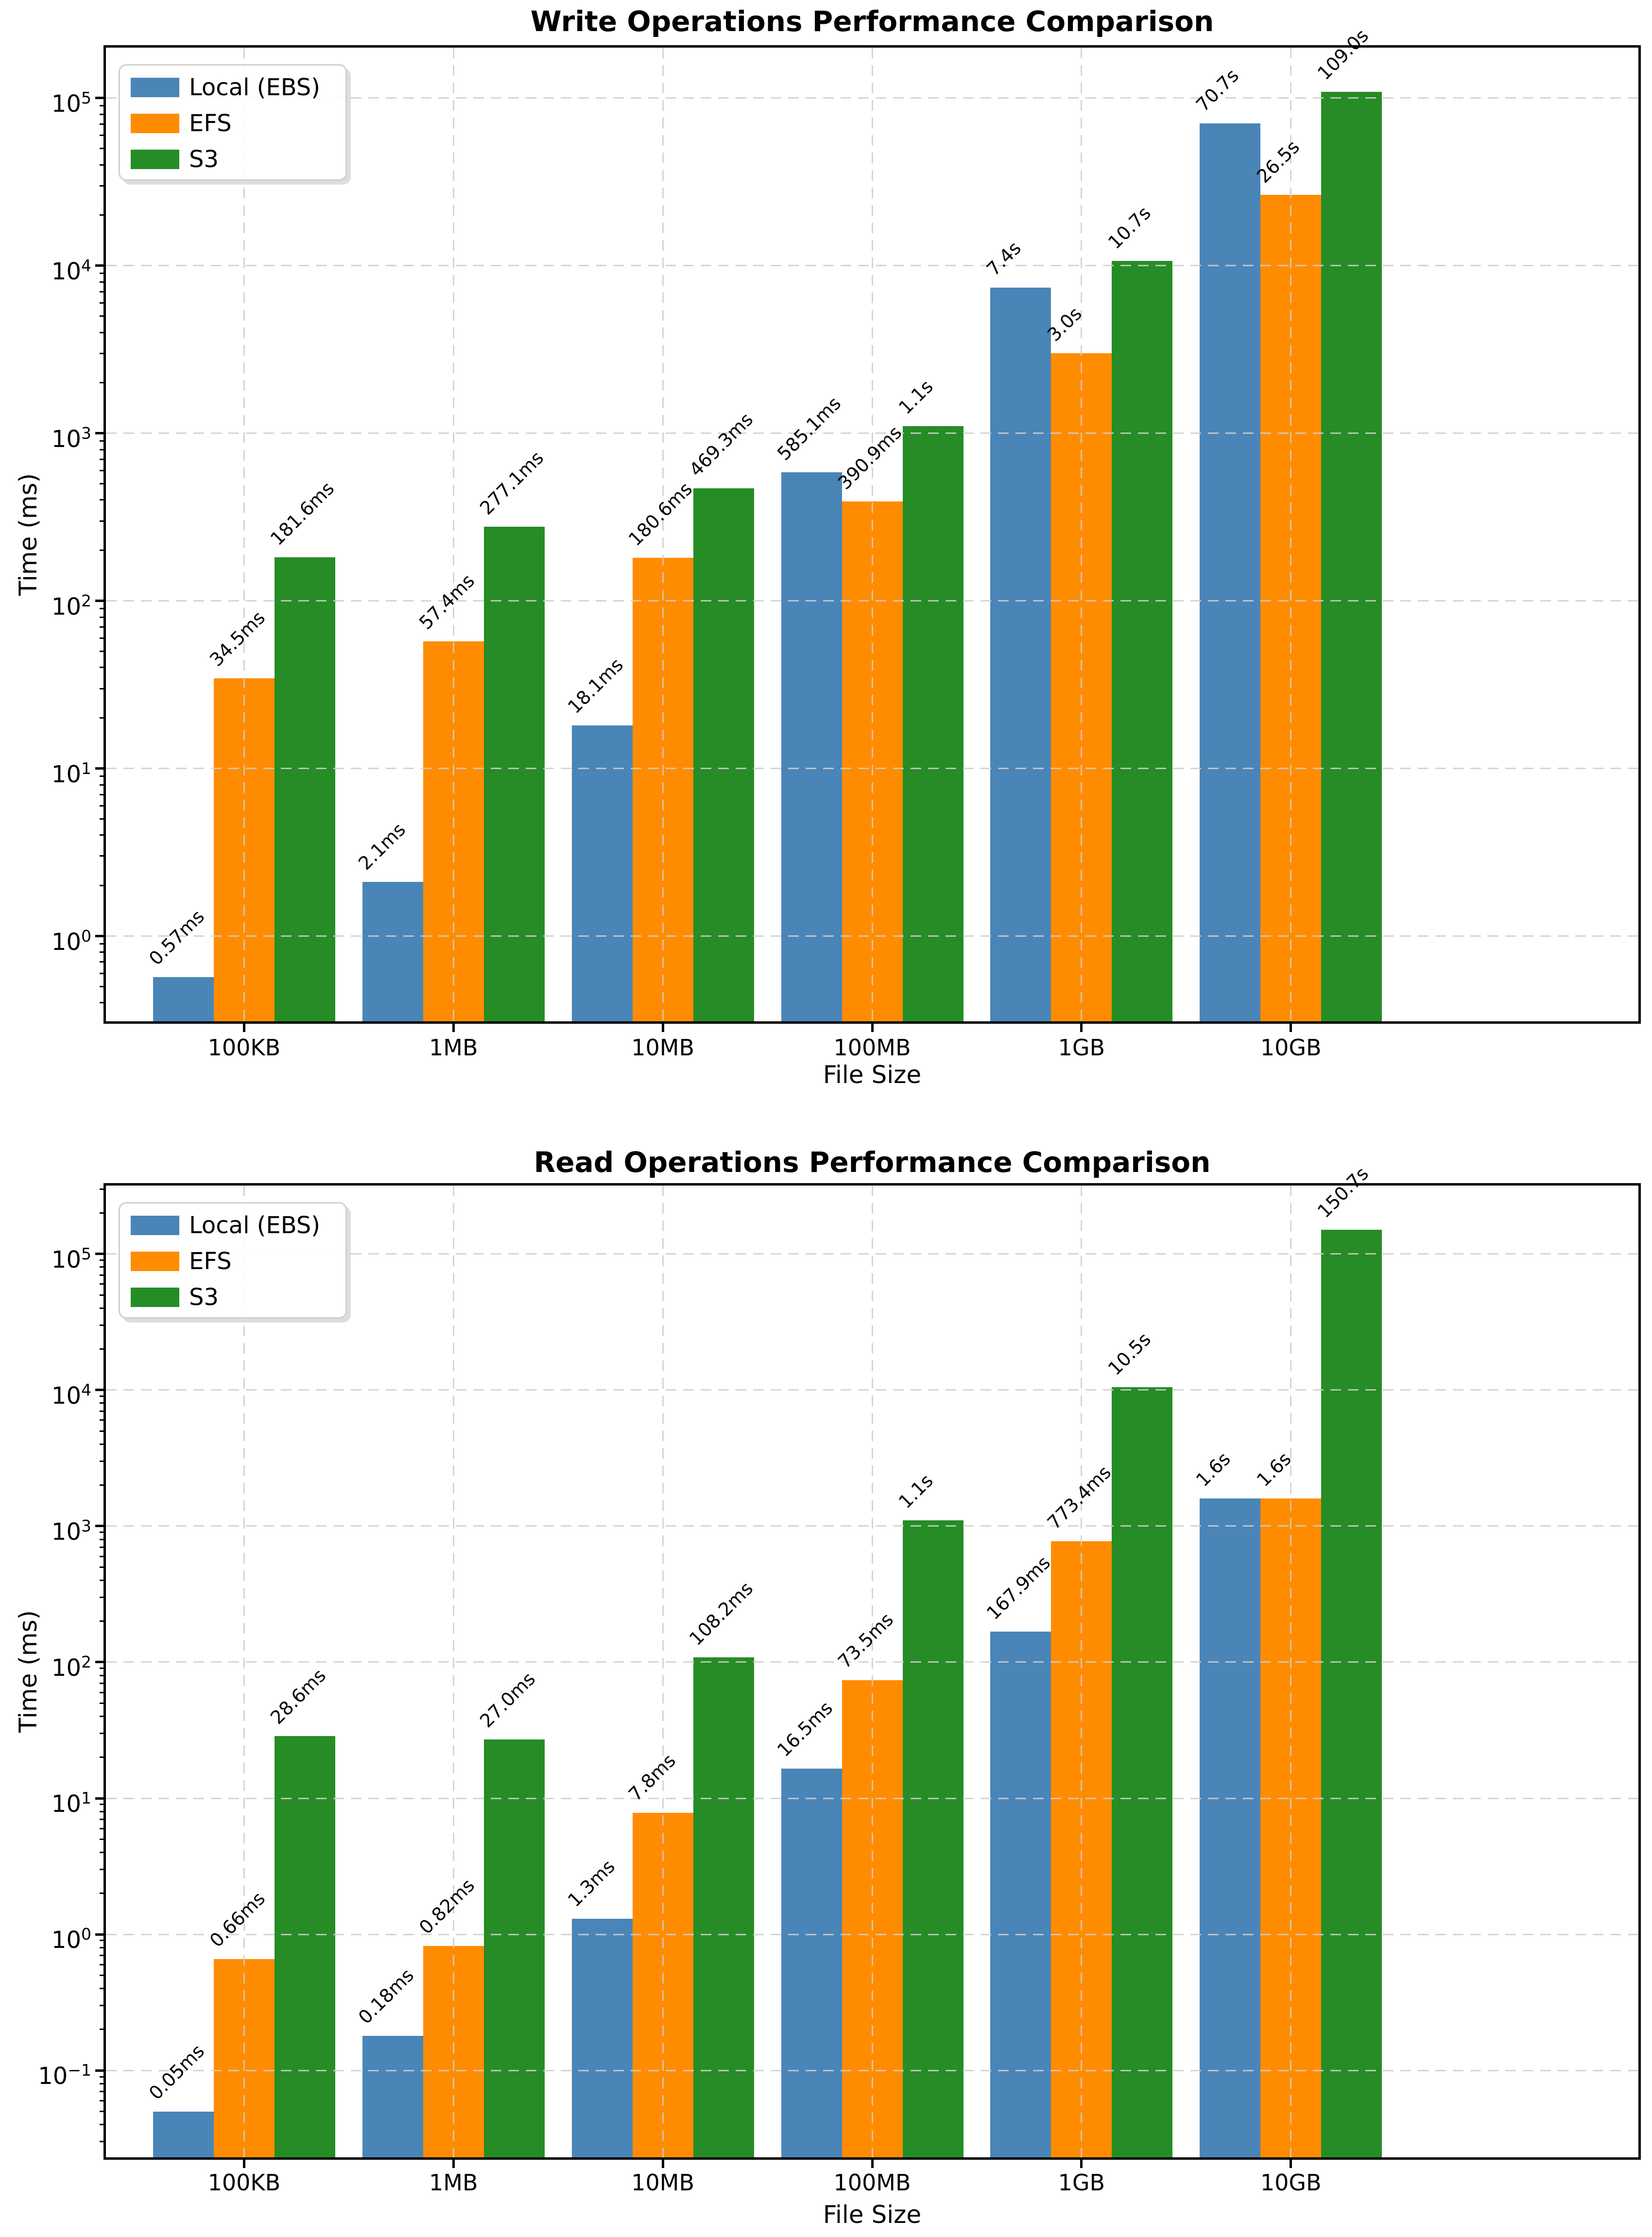  I want to click on x-tick-label: 100KB, so click(244, 1047).